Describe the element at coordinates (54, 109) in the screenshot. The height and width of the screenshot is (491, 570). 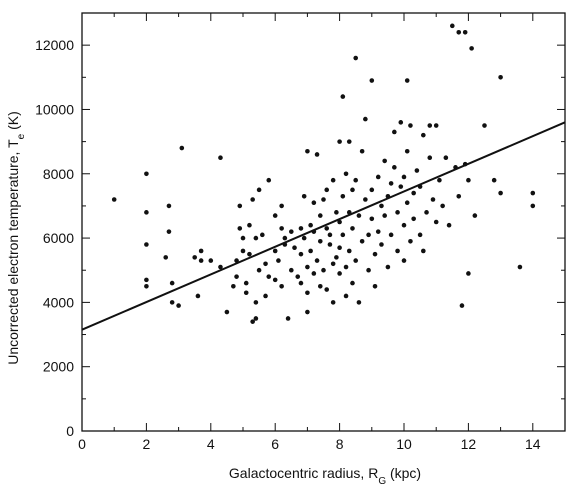
I see `y-tick-label: 10000` at that location.